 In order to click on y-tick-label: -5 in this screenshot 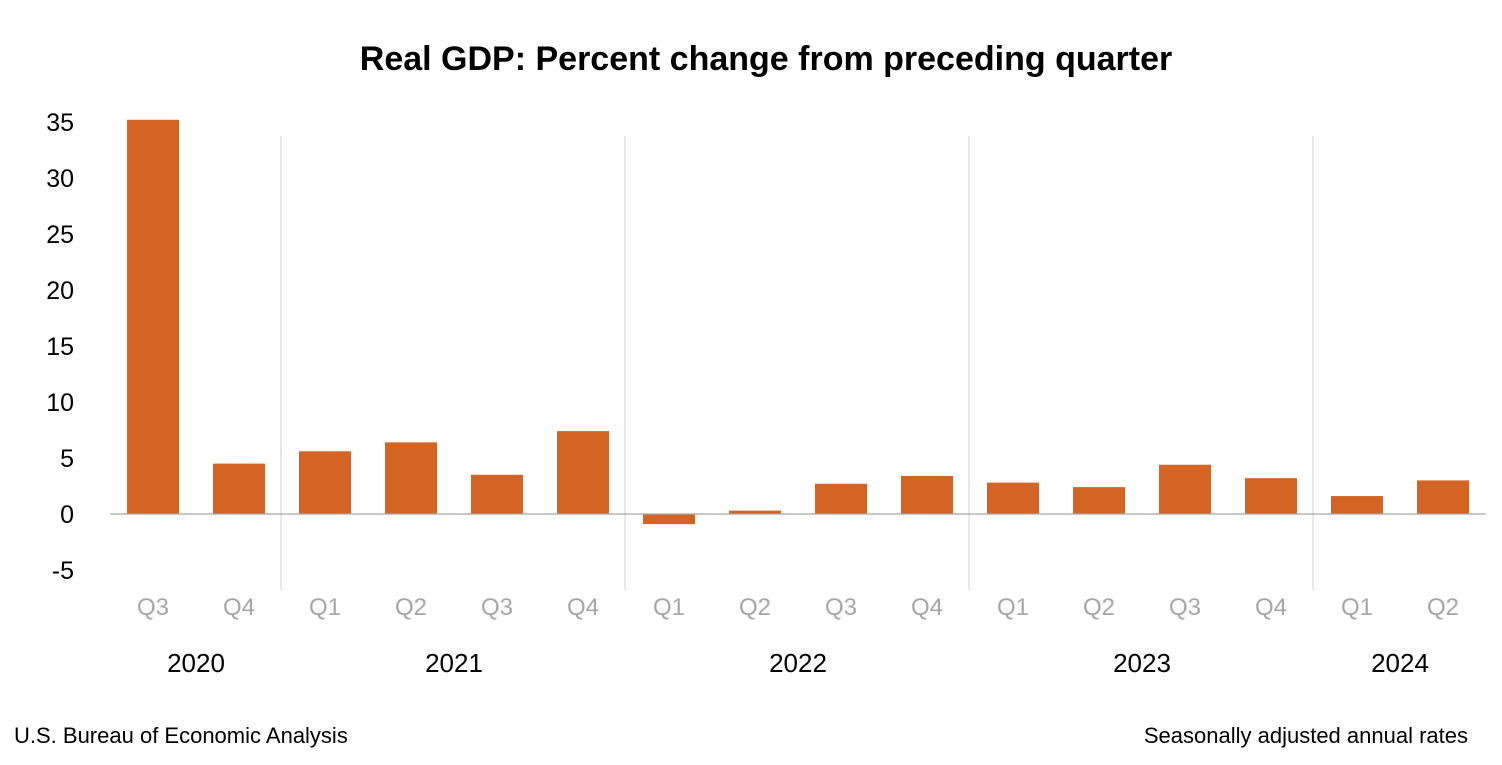, I will do `click(63, 571)`.